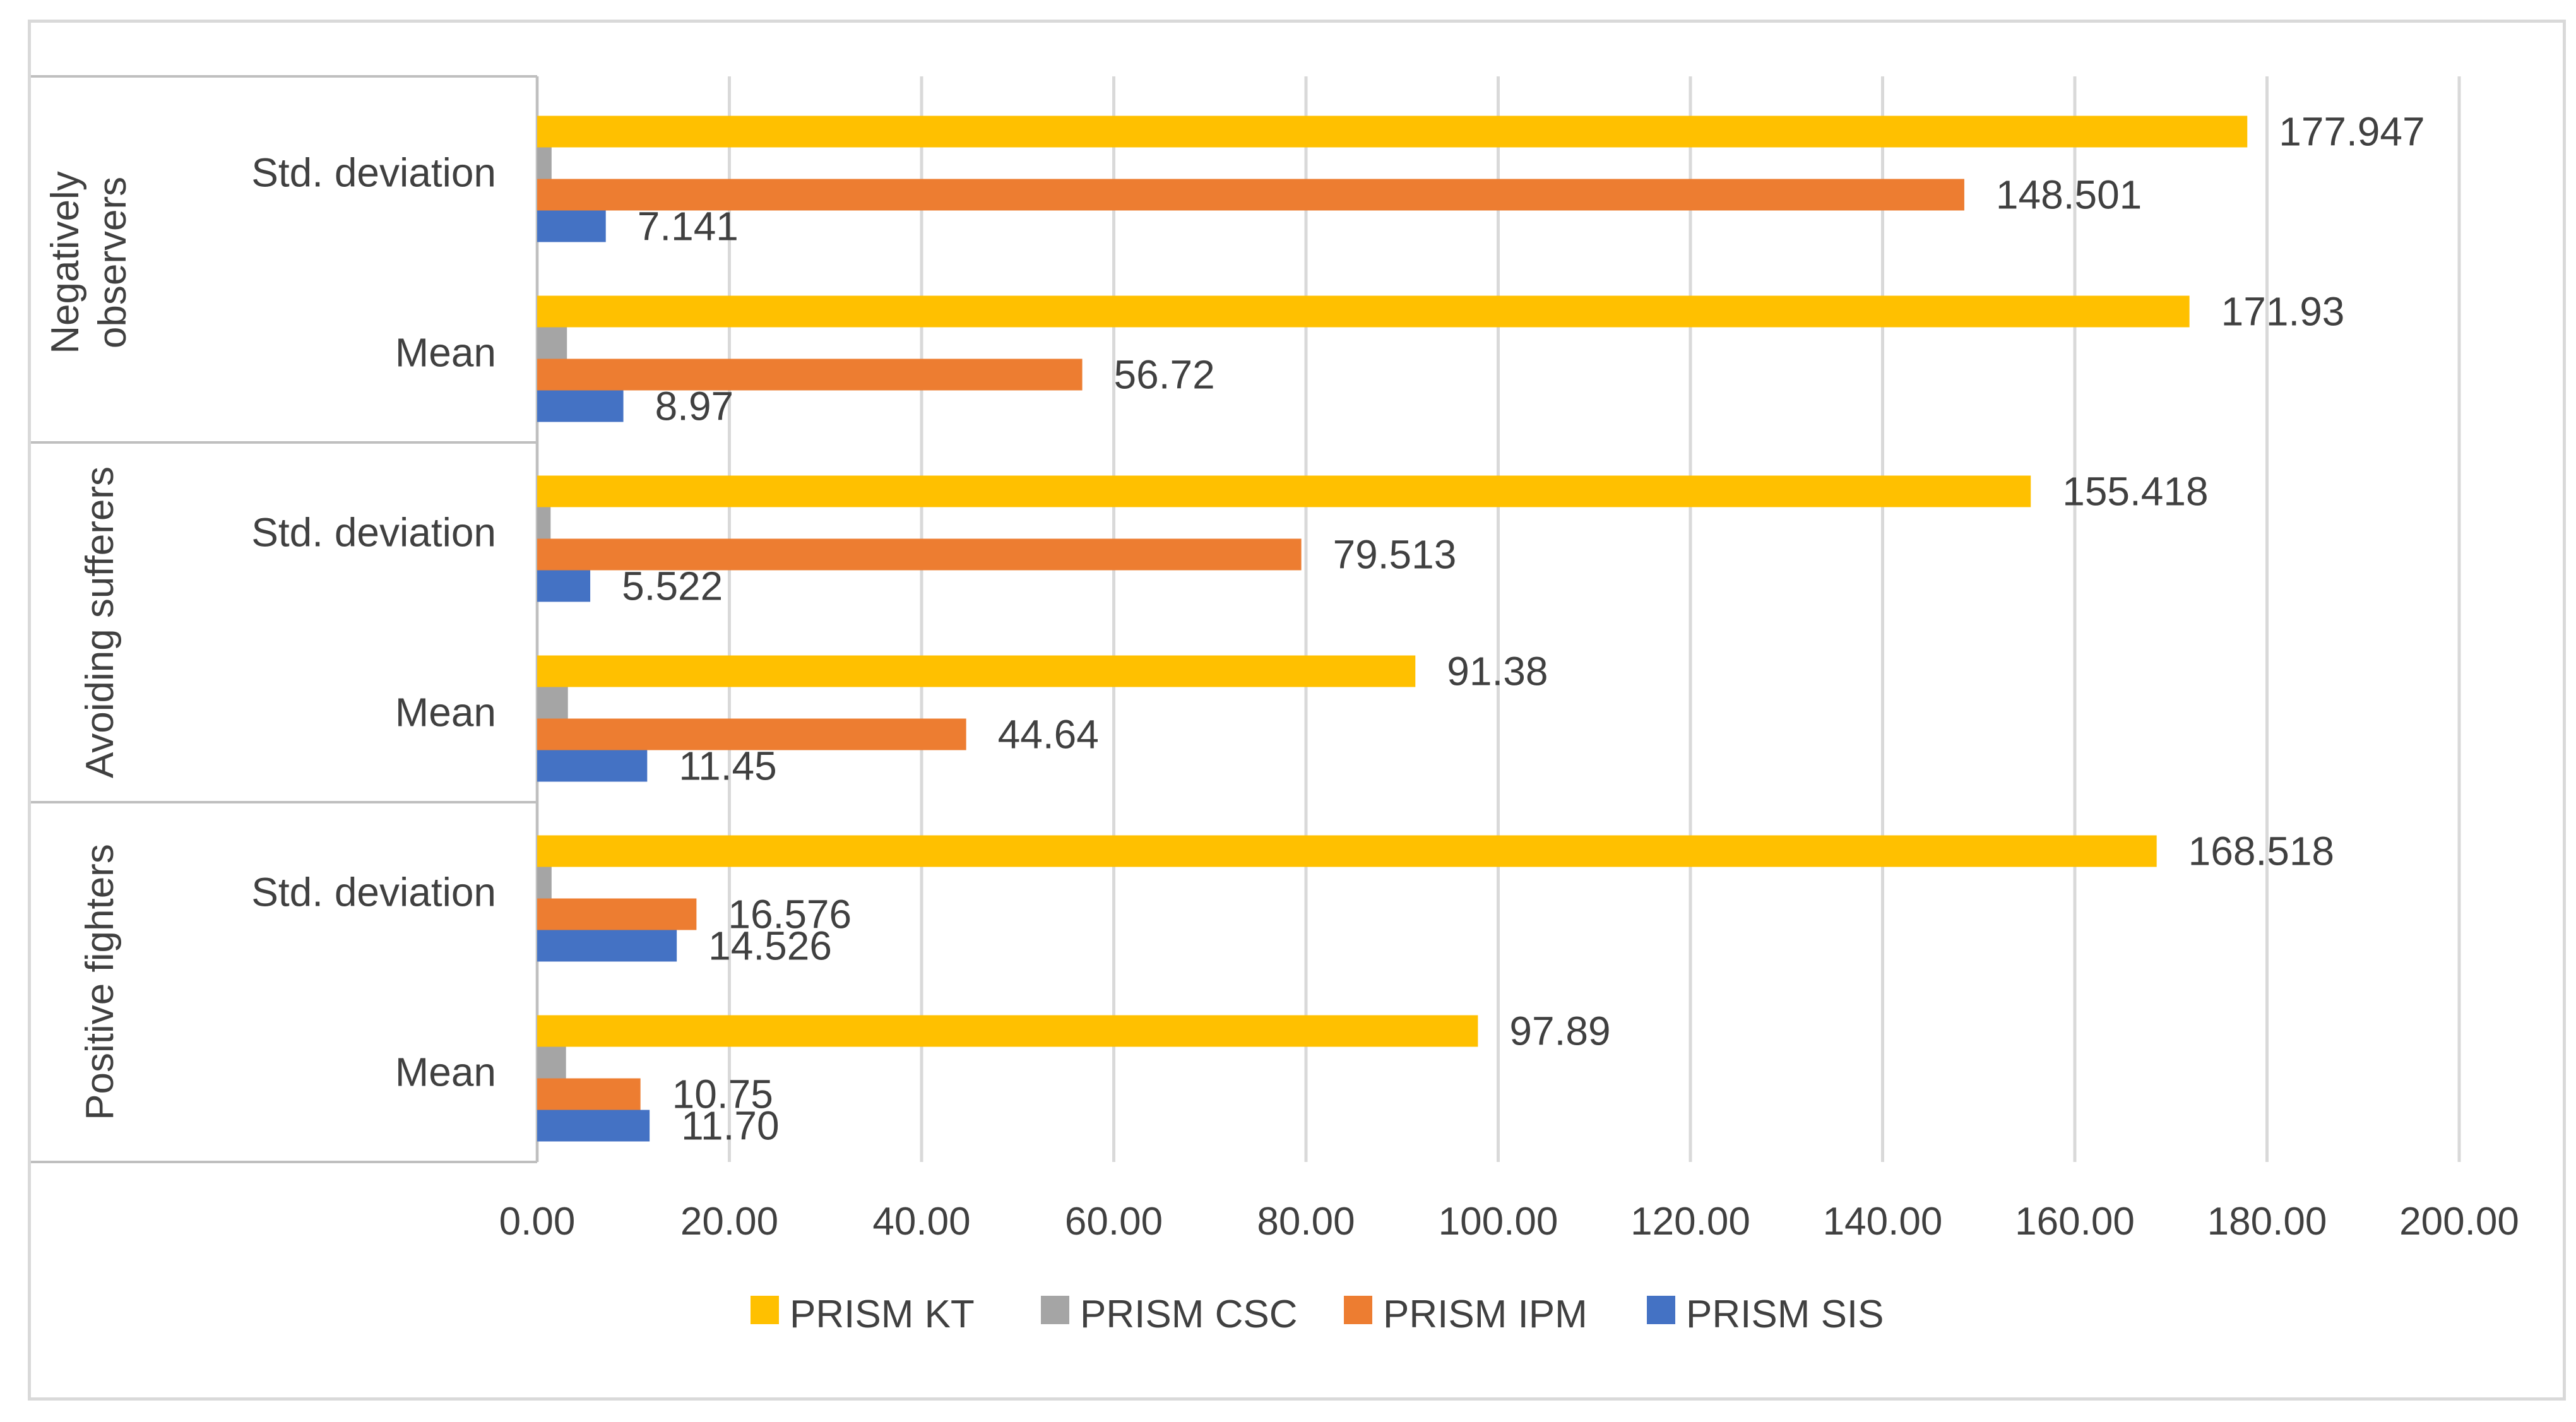 This screenshot has height=1422, width=2576. Describe the element at coordinates (2459, 1221) in the screenshot. I see `x-tick-label: 200.00` at that location.